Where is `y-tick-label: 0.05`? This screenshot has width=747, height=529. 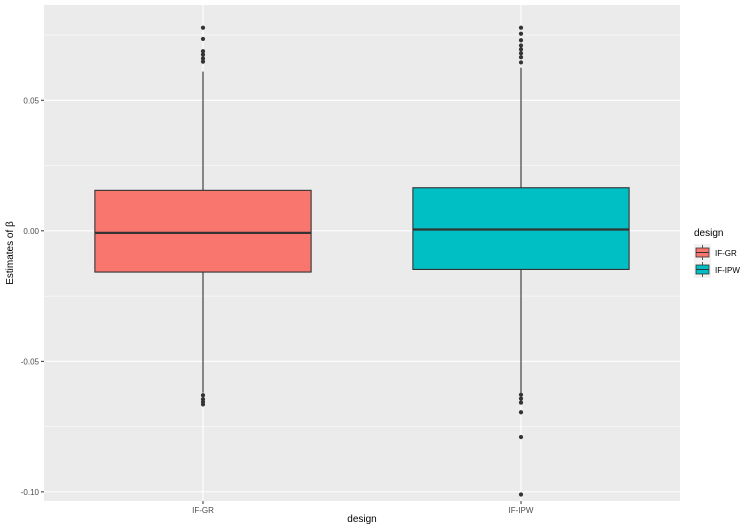 y-tick-label: 0.05 is located at coordinates (31, 100).